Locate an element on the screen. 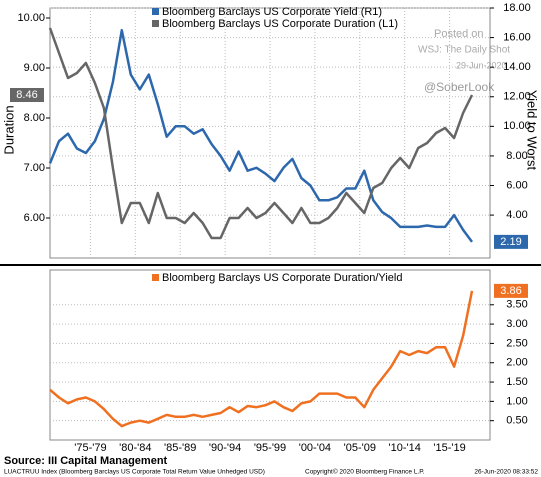  y2-tick-label: 8.00 is located at coordinates (516, 156).